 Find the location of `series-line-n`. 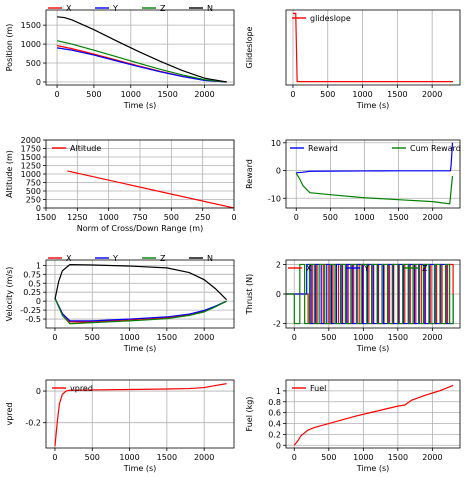

series-line-n is located at coordinates (140, 282).